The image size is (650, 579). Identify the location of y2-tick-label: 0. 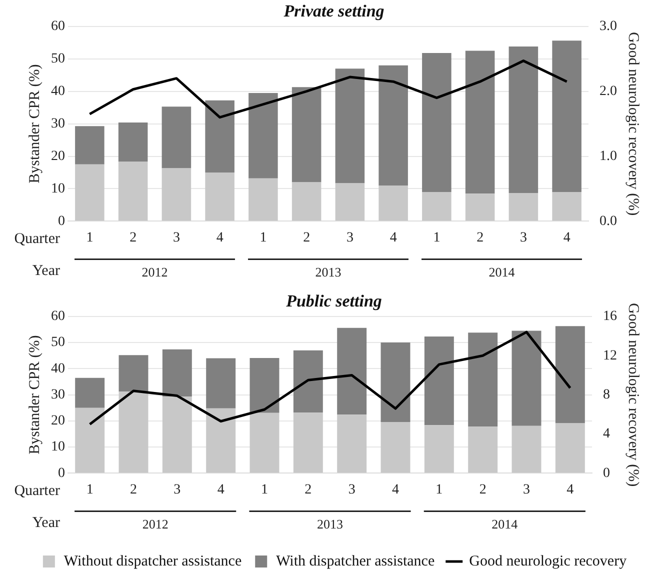
(606, 473).